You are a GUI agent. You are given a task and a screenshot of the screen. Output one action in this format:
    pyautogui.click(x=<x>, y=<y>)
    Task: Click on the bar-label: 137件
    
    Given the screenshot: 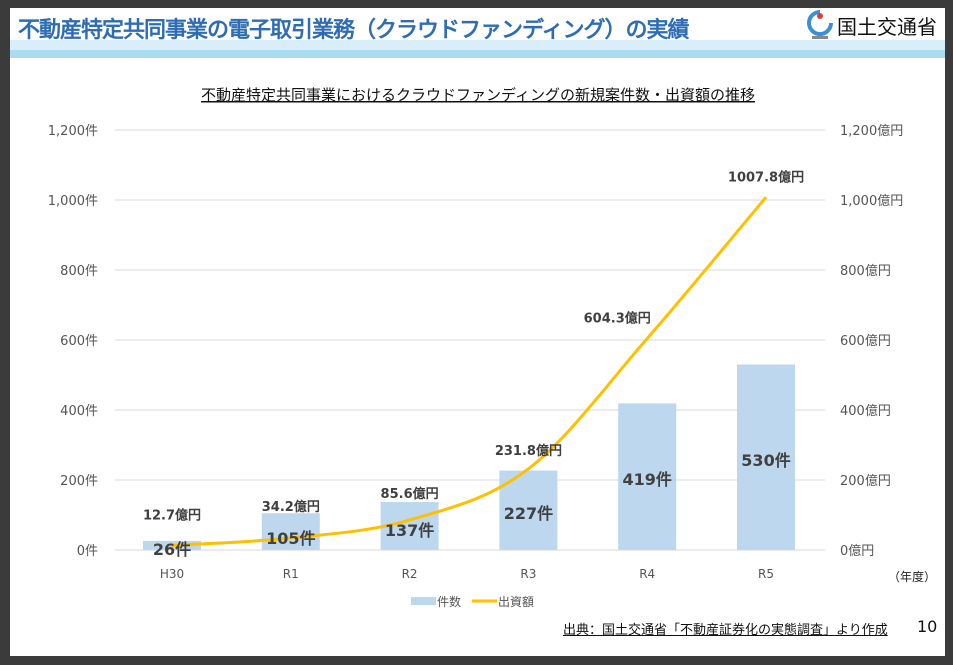 What is the action you would take?
    pyautogui.click(x=409, y=530)
    